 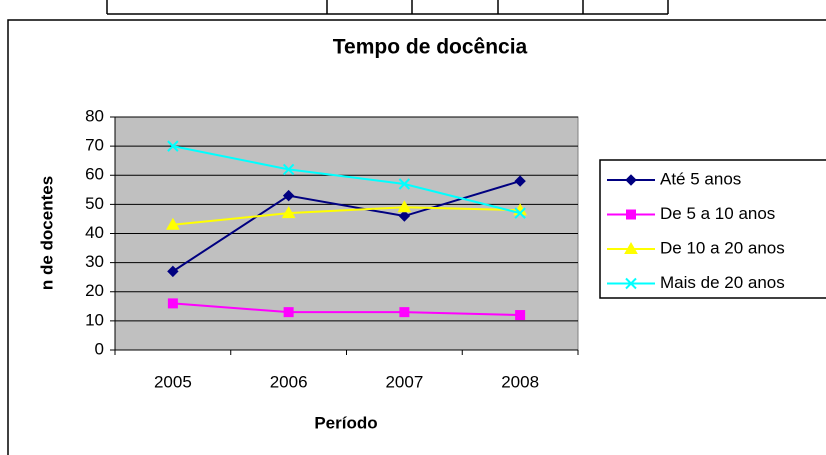 I want to click on y-tick-label: 70, so click(x=94, y=145).